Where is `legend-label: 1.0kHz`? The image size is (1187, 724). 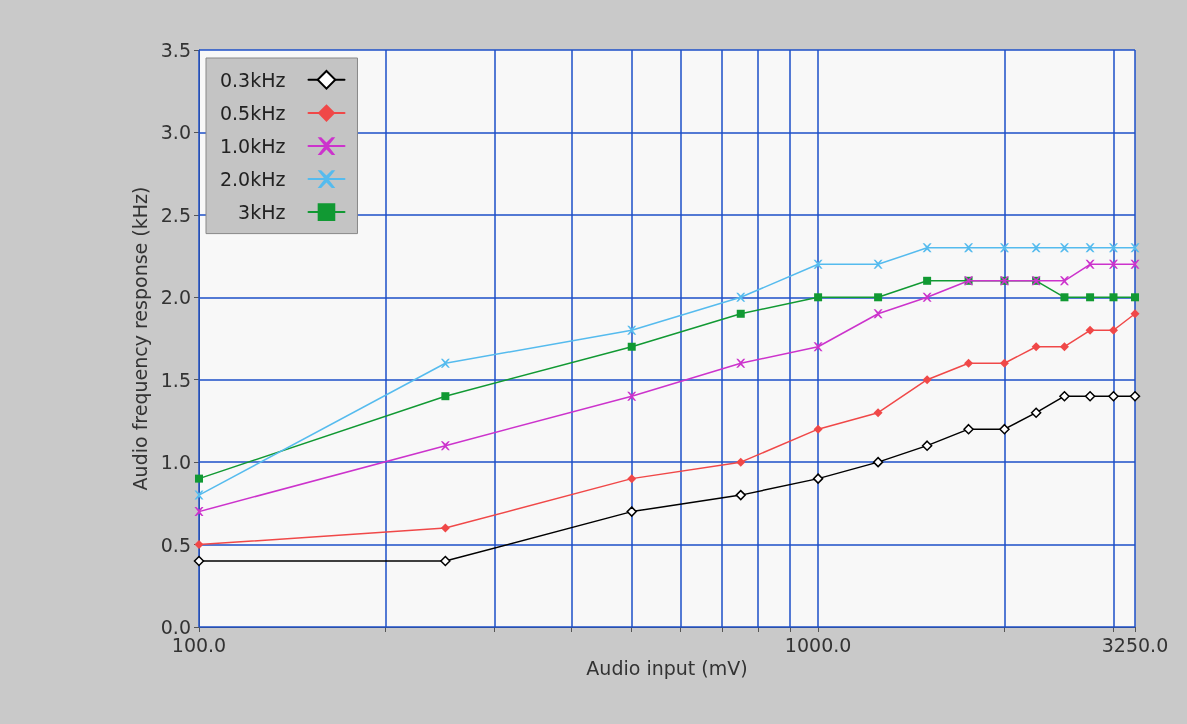 legend-label: 1.0kHz is located at coordinates (253, 146).